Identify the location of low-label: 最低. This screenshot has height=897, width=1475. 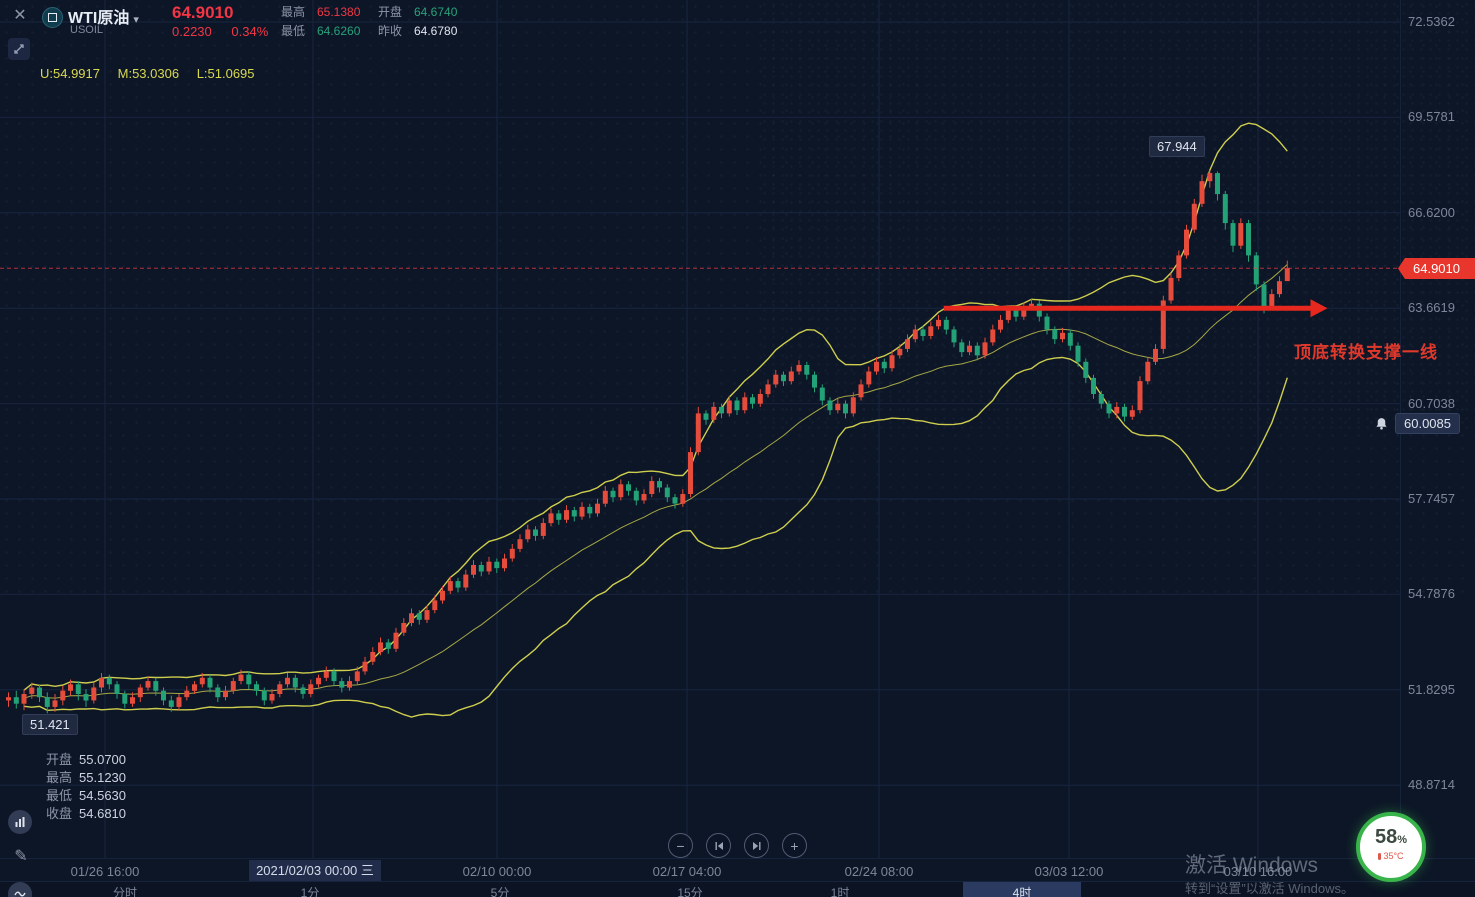
(293, 31).